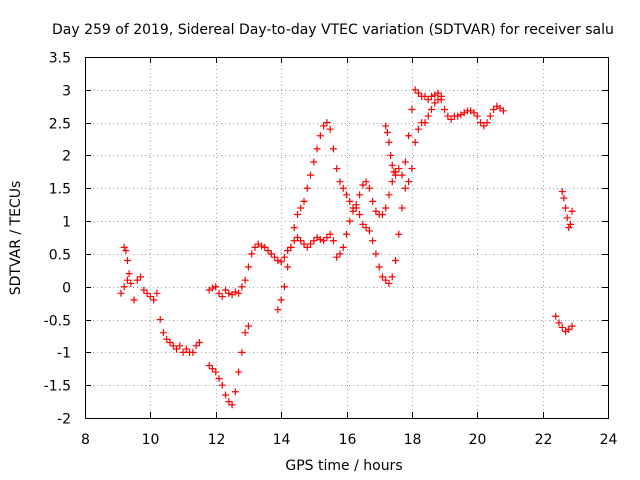  Describe the element at coordinates (228, 365) in the screenshot. I see `series-segment-b` at that location.